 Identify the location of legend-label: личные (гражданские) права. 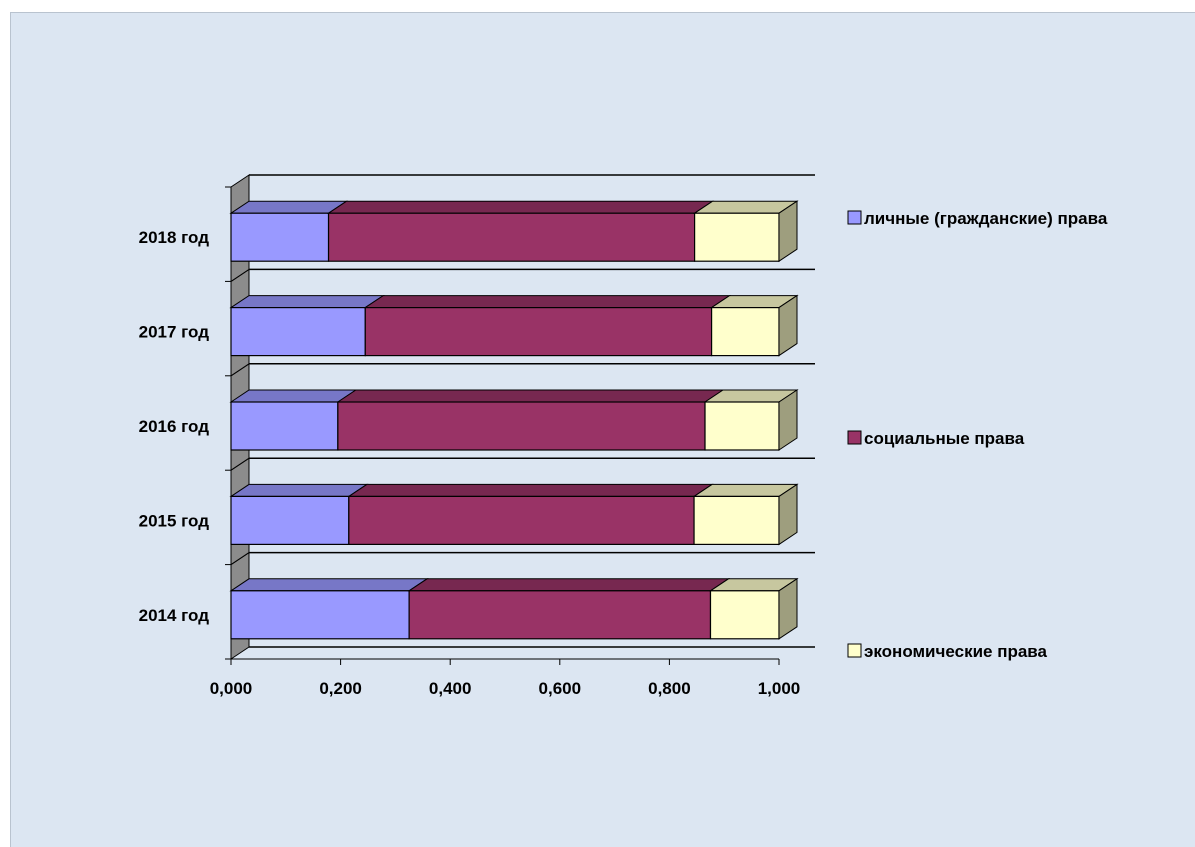
(986, 218).